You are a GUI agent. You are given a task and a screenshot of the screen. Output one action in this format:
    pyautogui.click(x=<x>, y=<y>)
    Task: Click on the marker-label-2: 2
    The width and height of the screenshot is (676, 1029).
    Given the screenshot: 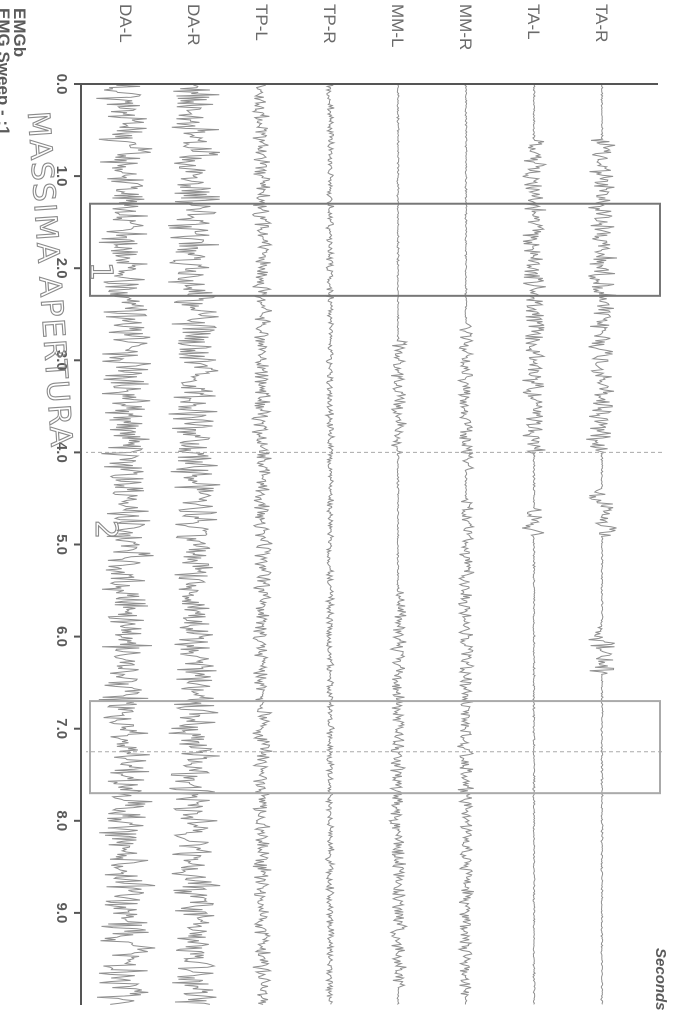 What is the action you would take?
    pyautogui.click(x=105, y=530)
    